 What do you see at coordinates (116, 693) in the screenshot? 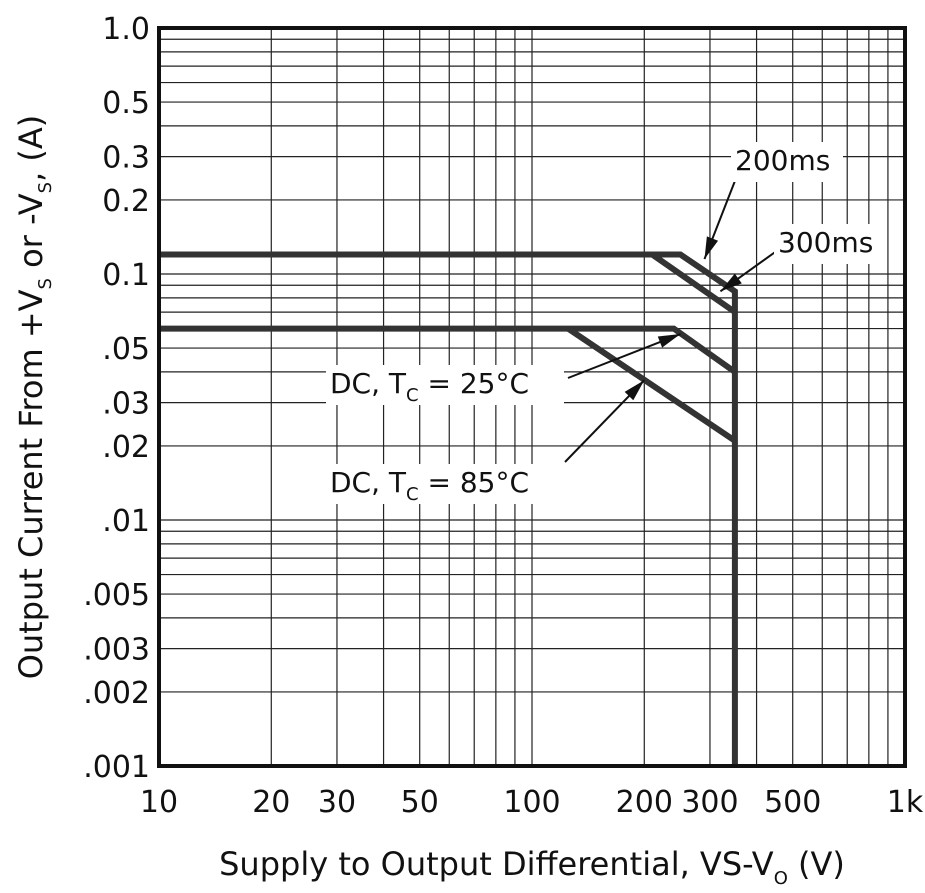
I see `y-tick-label: .002` at bounding box center [116, 693].